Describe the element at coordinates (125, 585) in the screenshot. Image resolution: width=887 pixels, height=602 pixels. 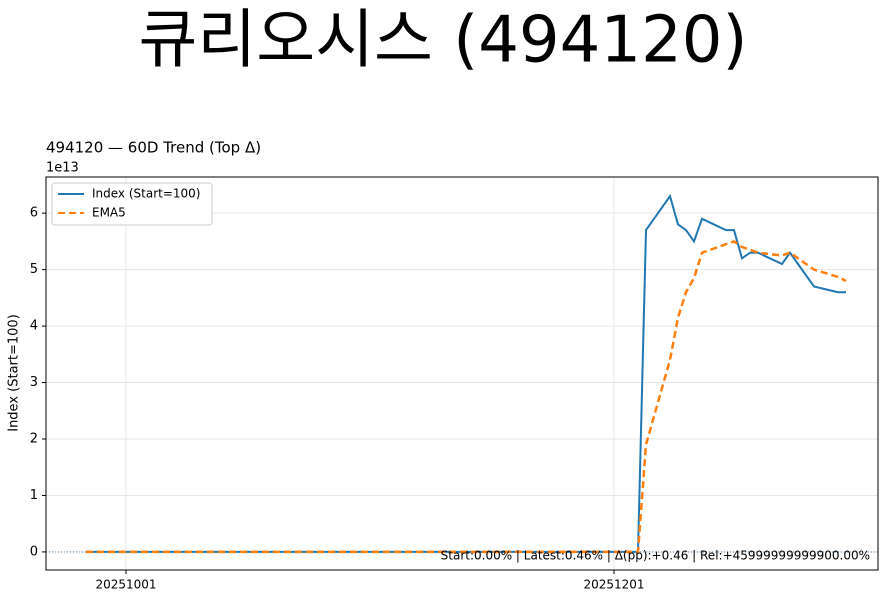
I see `x-tick-label: 20251001` at that location.